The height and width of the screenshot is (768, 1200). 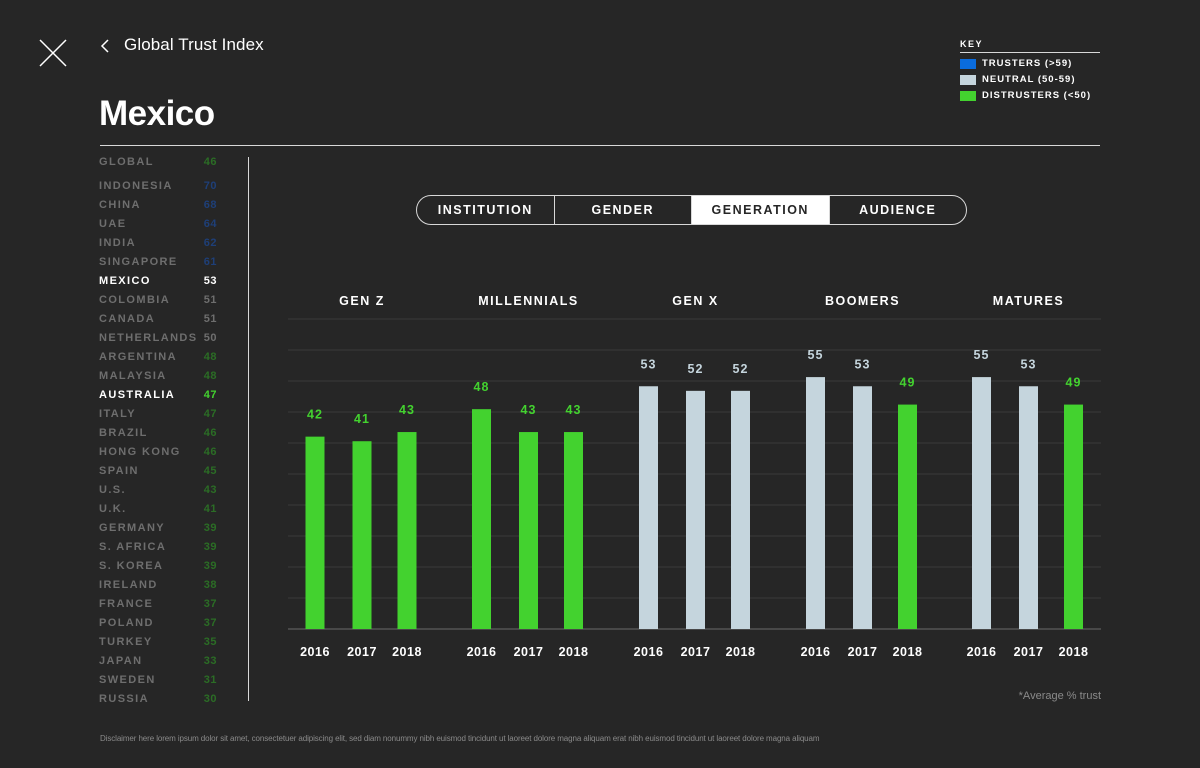 I want to click on country-item-canada: CANADA 51, so click(x=158, y=320).